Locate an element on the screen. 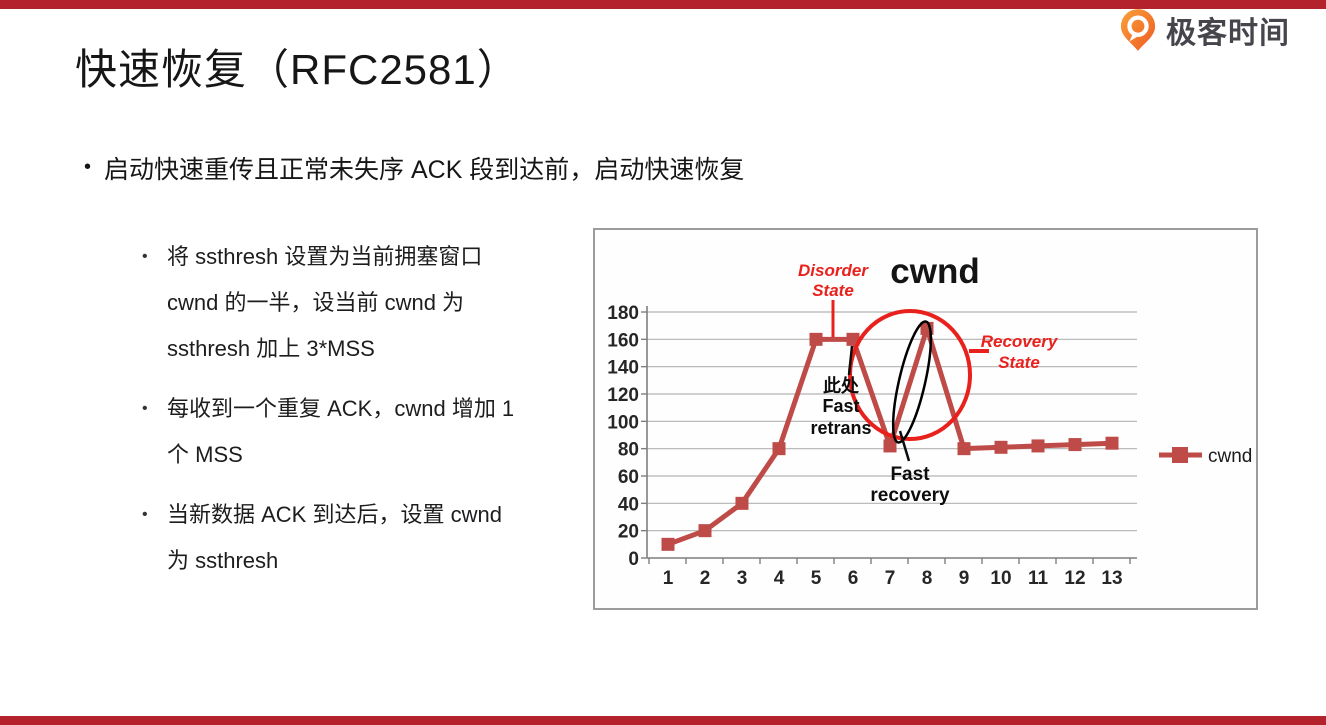 The width and height of the screenshot is (1326, 725). geektime-pin-icon is located at coordinates (1138, 30).